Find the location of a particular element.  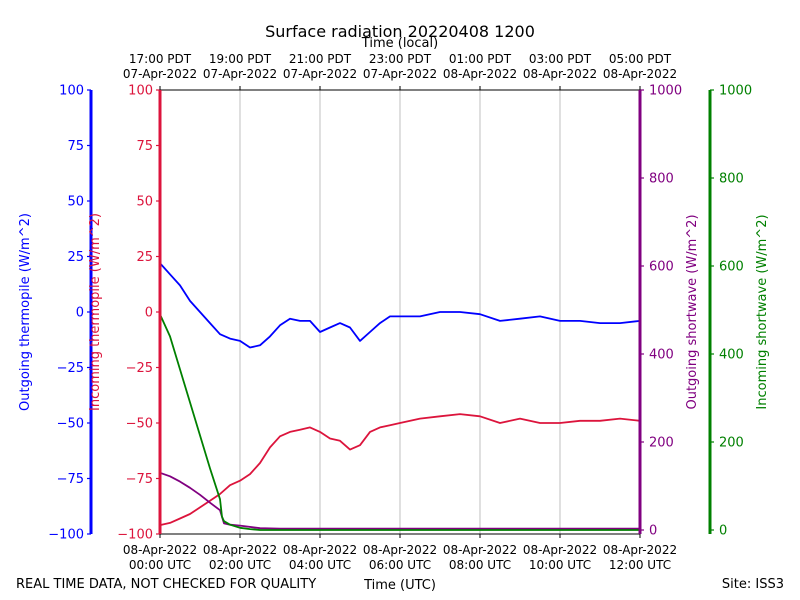

axis-tick-label-incoming_thermopile: 100 is located at coordinates (140, 91).